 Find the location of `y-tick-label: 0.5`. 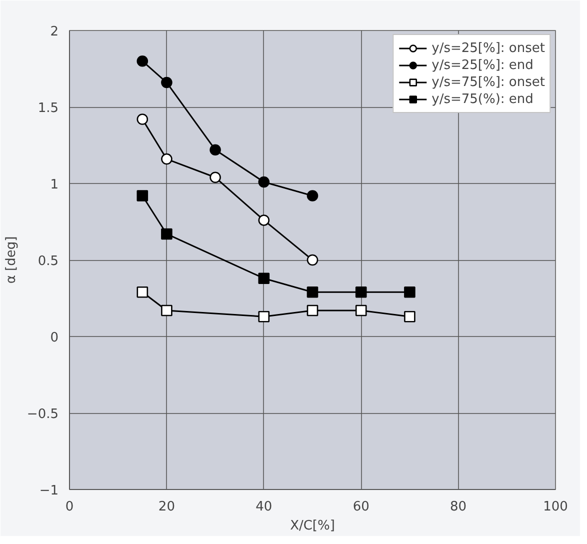

y-tick-label: 0.5 is located at coordinates (48, 261).